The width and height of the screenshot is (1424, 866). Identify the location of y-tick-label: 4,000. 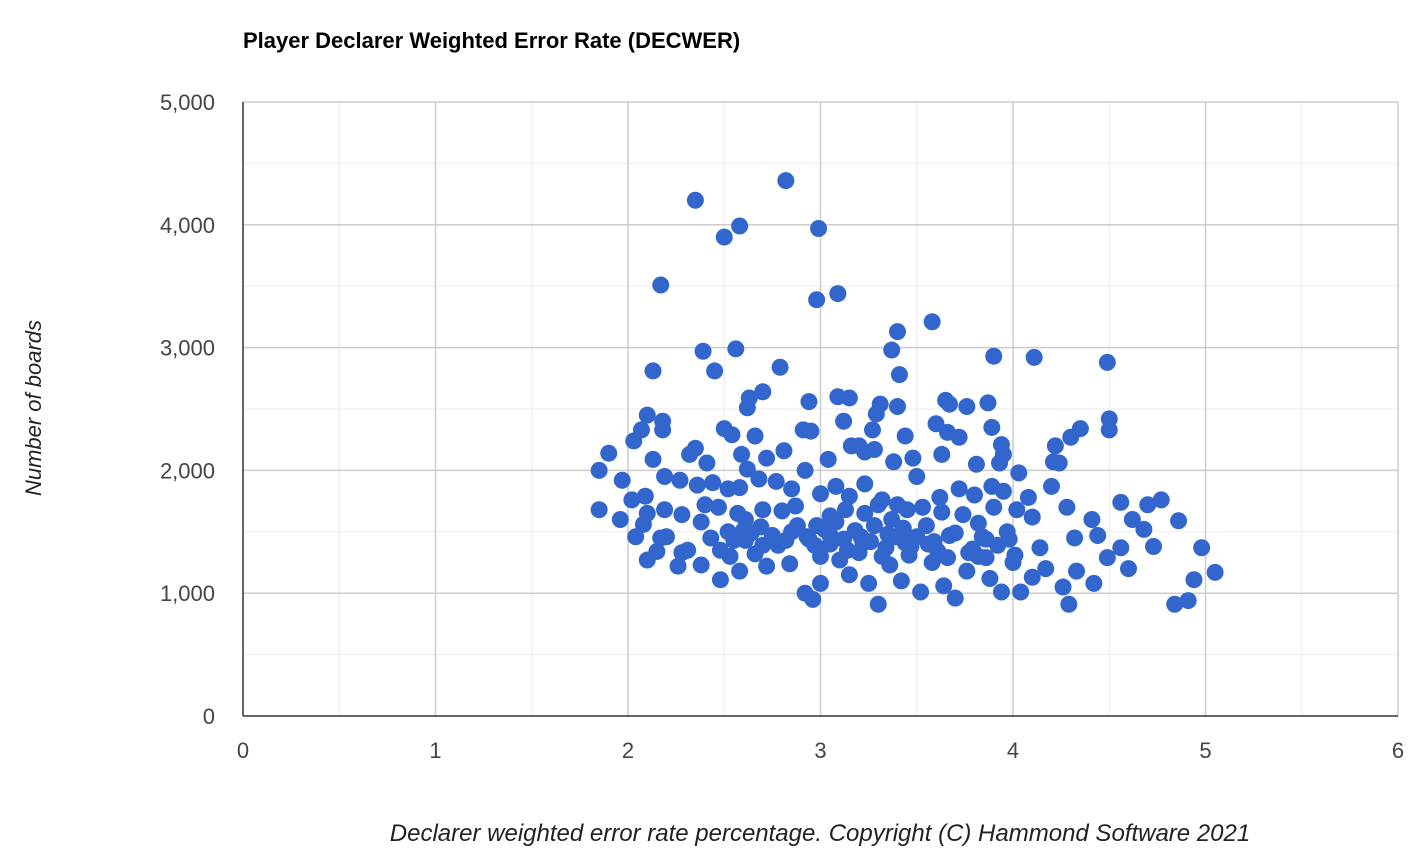
(187, 225).